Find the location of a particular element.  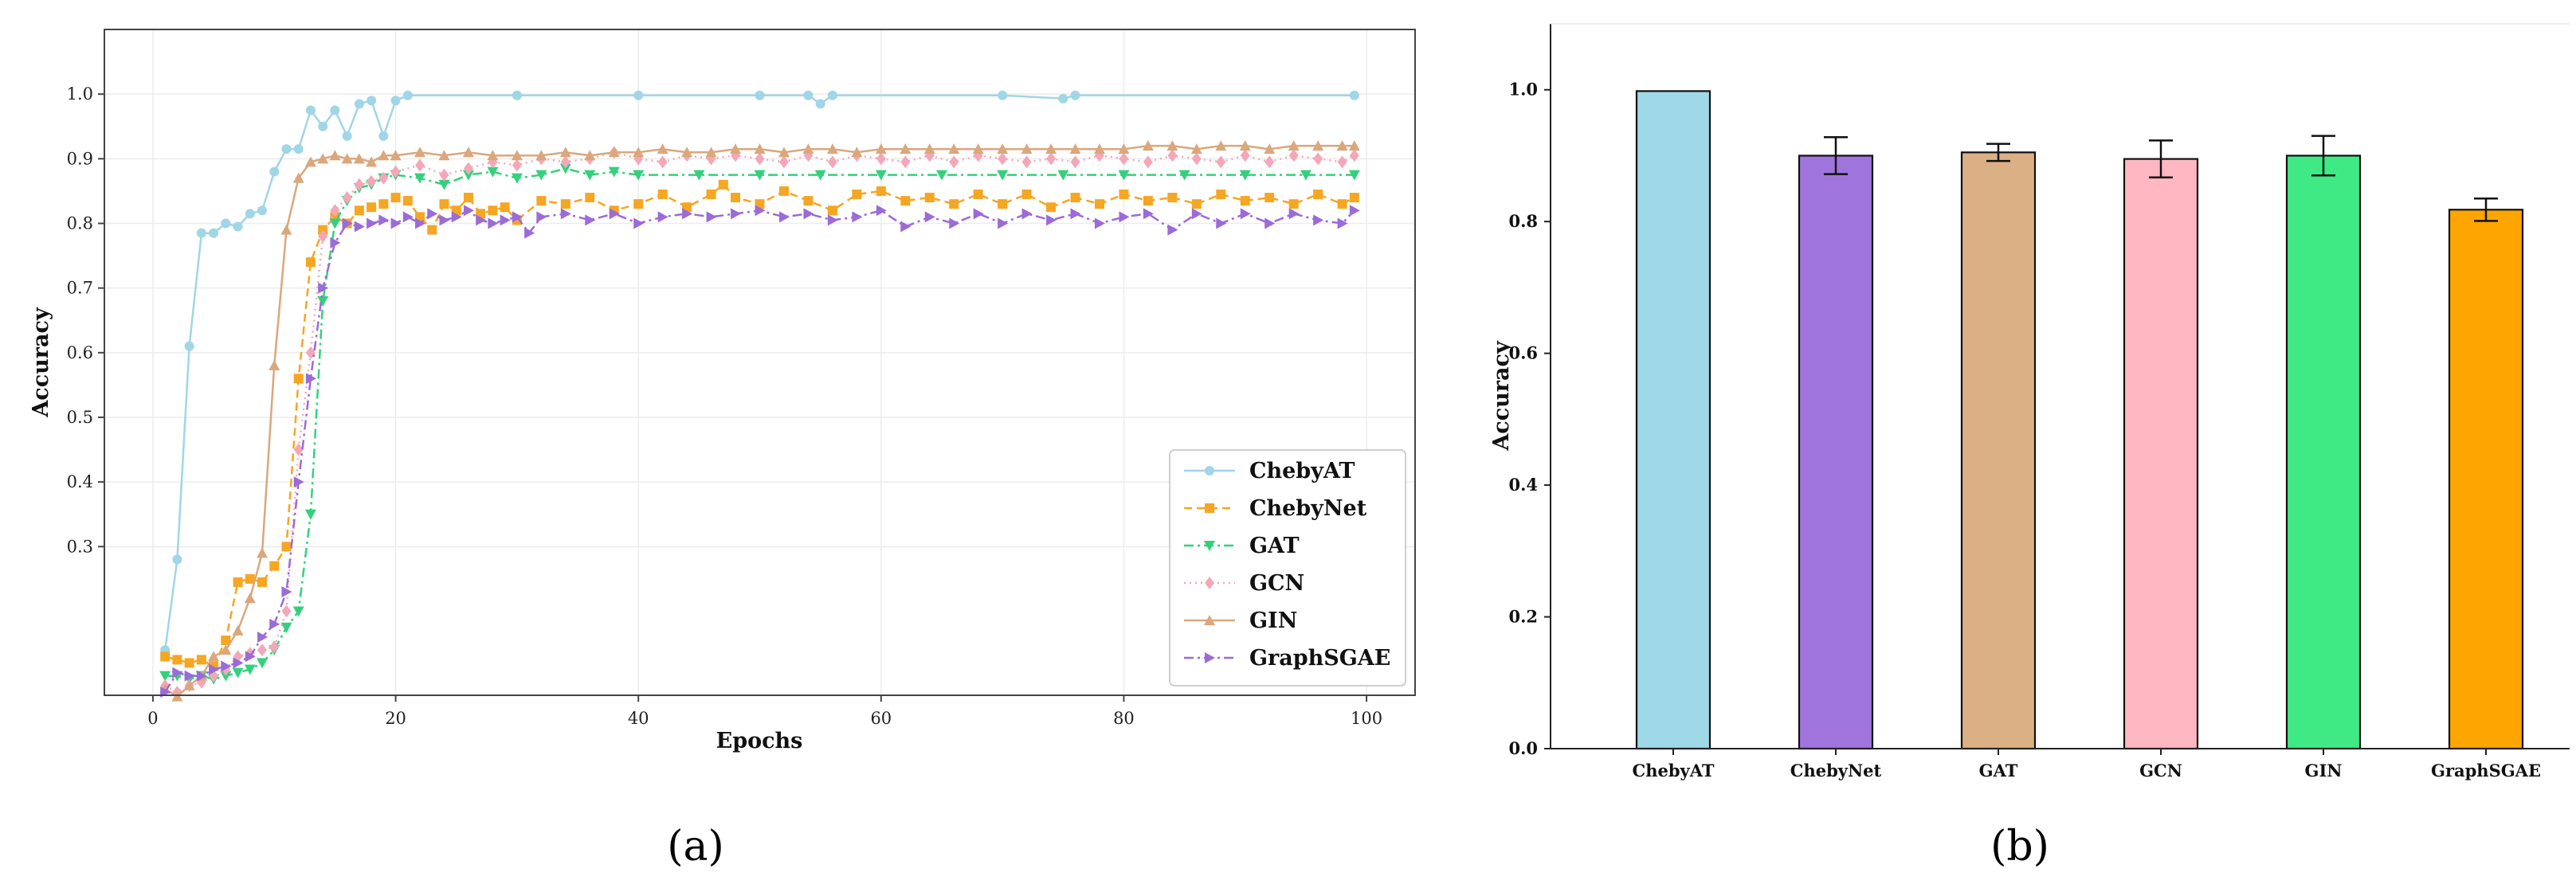

legend-label: ChebyAT is located at coordinates (1302, 471).